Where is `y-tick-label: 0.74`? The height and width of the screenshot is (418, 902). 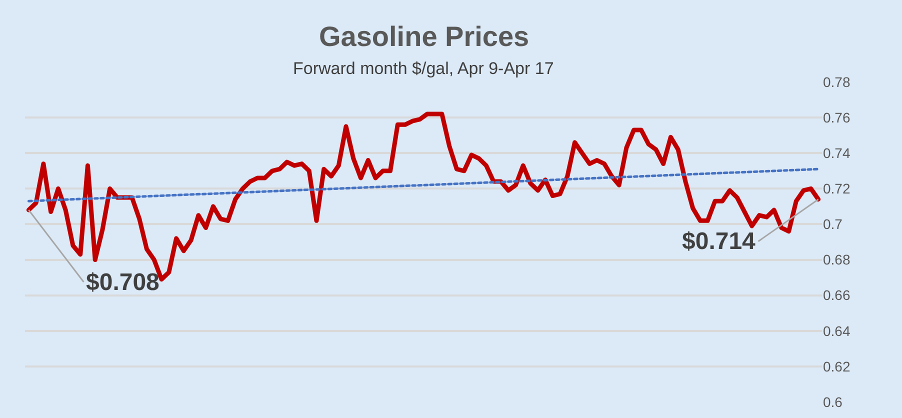 y-tick-label: 0.74 is located at coordinates (836, 153).